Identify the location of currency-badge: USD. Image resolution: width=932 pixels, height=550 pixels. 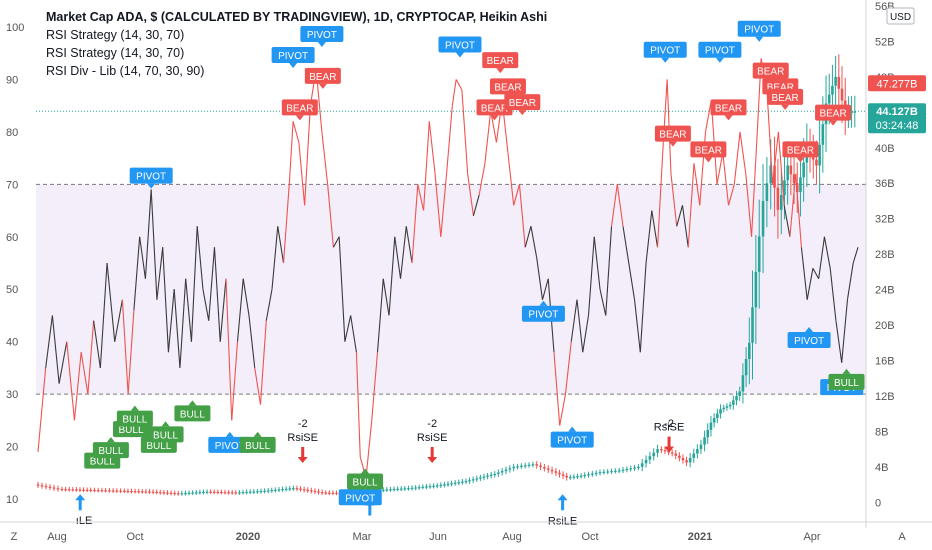
(900, 16).